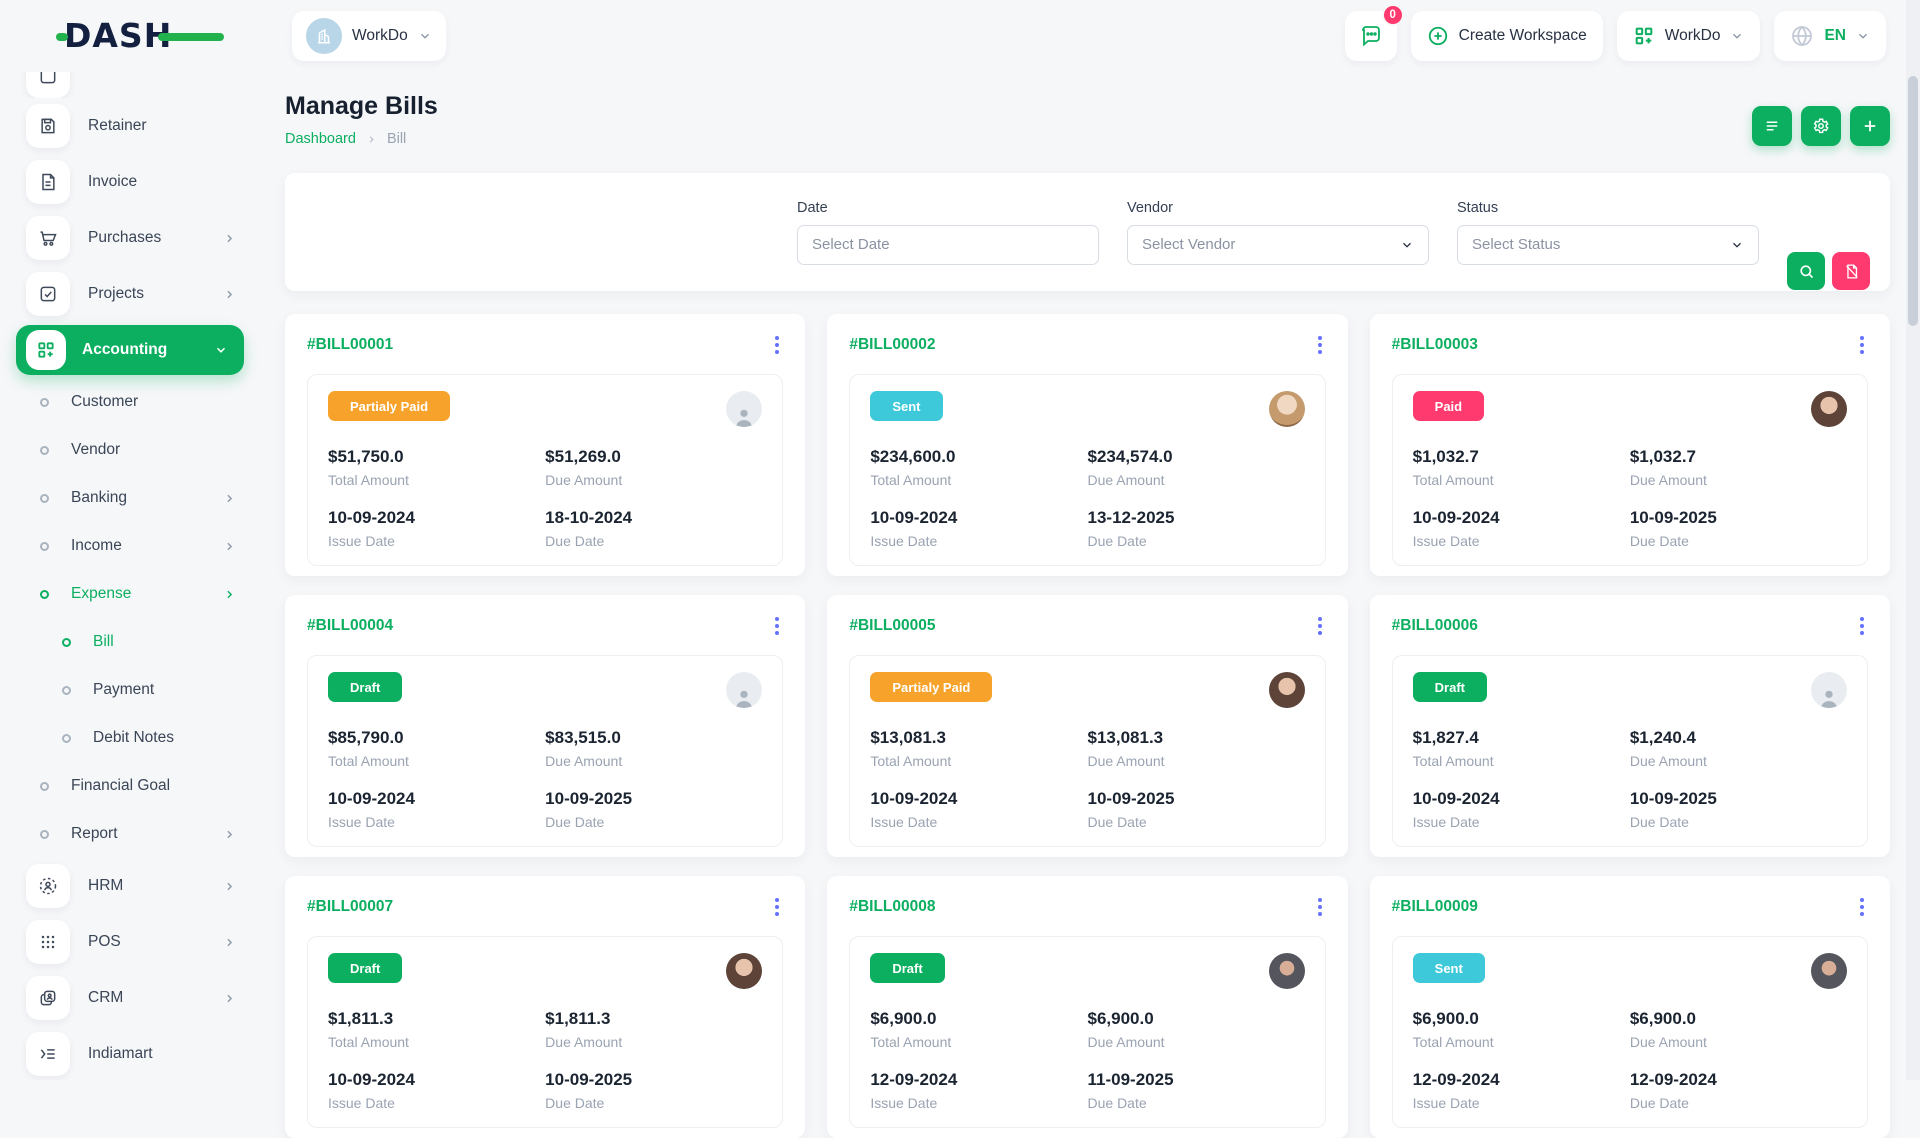 The width and height of the screenshot is (1920, 1138). Describe the element at coordinates (350, 625) in the screenshot. I see `bill-id-link: #BILL00004` at that location.